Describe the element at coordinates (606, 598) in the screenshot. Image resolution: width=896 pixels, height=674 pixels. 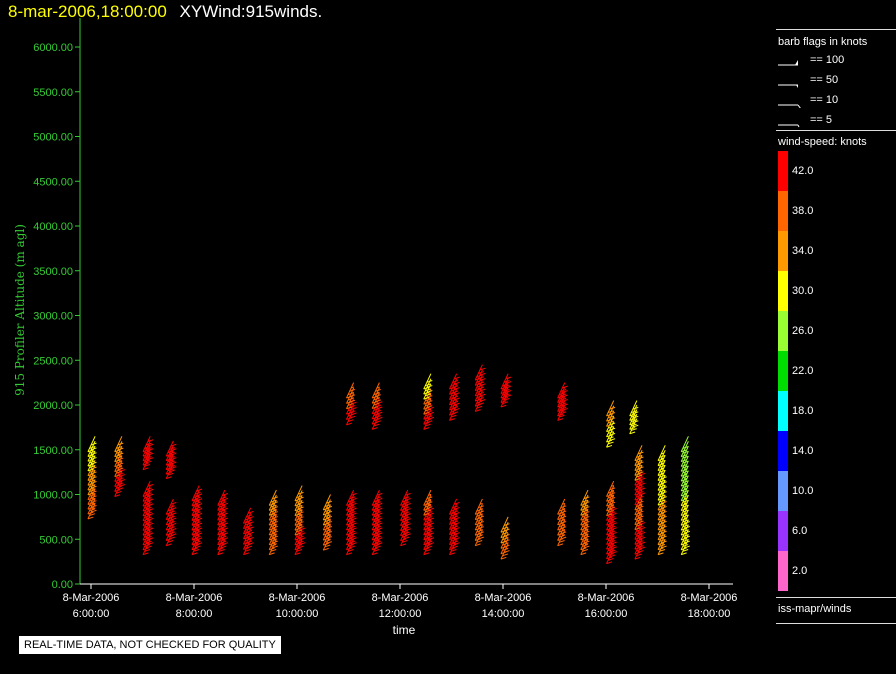
I see `x-tick-label-date: 8-Mar-2006` at that location.